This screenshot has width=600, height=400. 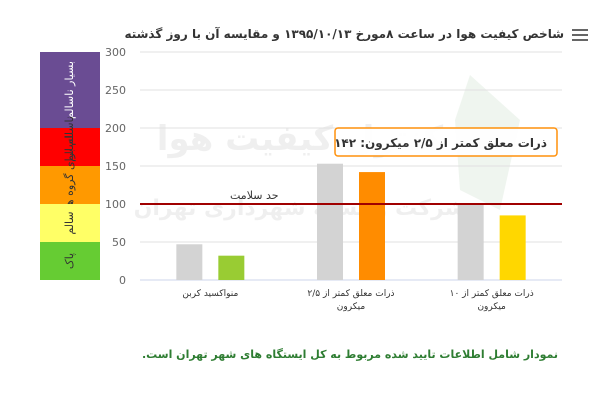 I want to click on y-tick-label: 300, so click(x=115, y=52).